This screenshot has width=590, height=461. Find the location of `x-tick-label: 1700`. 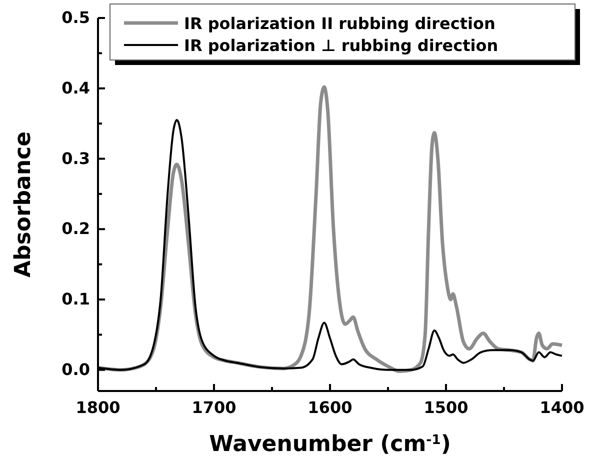

x-tick-label: 1700 is located at coordinates (214, 407).